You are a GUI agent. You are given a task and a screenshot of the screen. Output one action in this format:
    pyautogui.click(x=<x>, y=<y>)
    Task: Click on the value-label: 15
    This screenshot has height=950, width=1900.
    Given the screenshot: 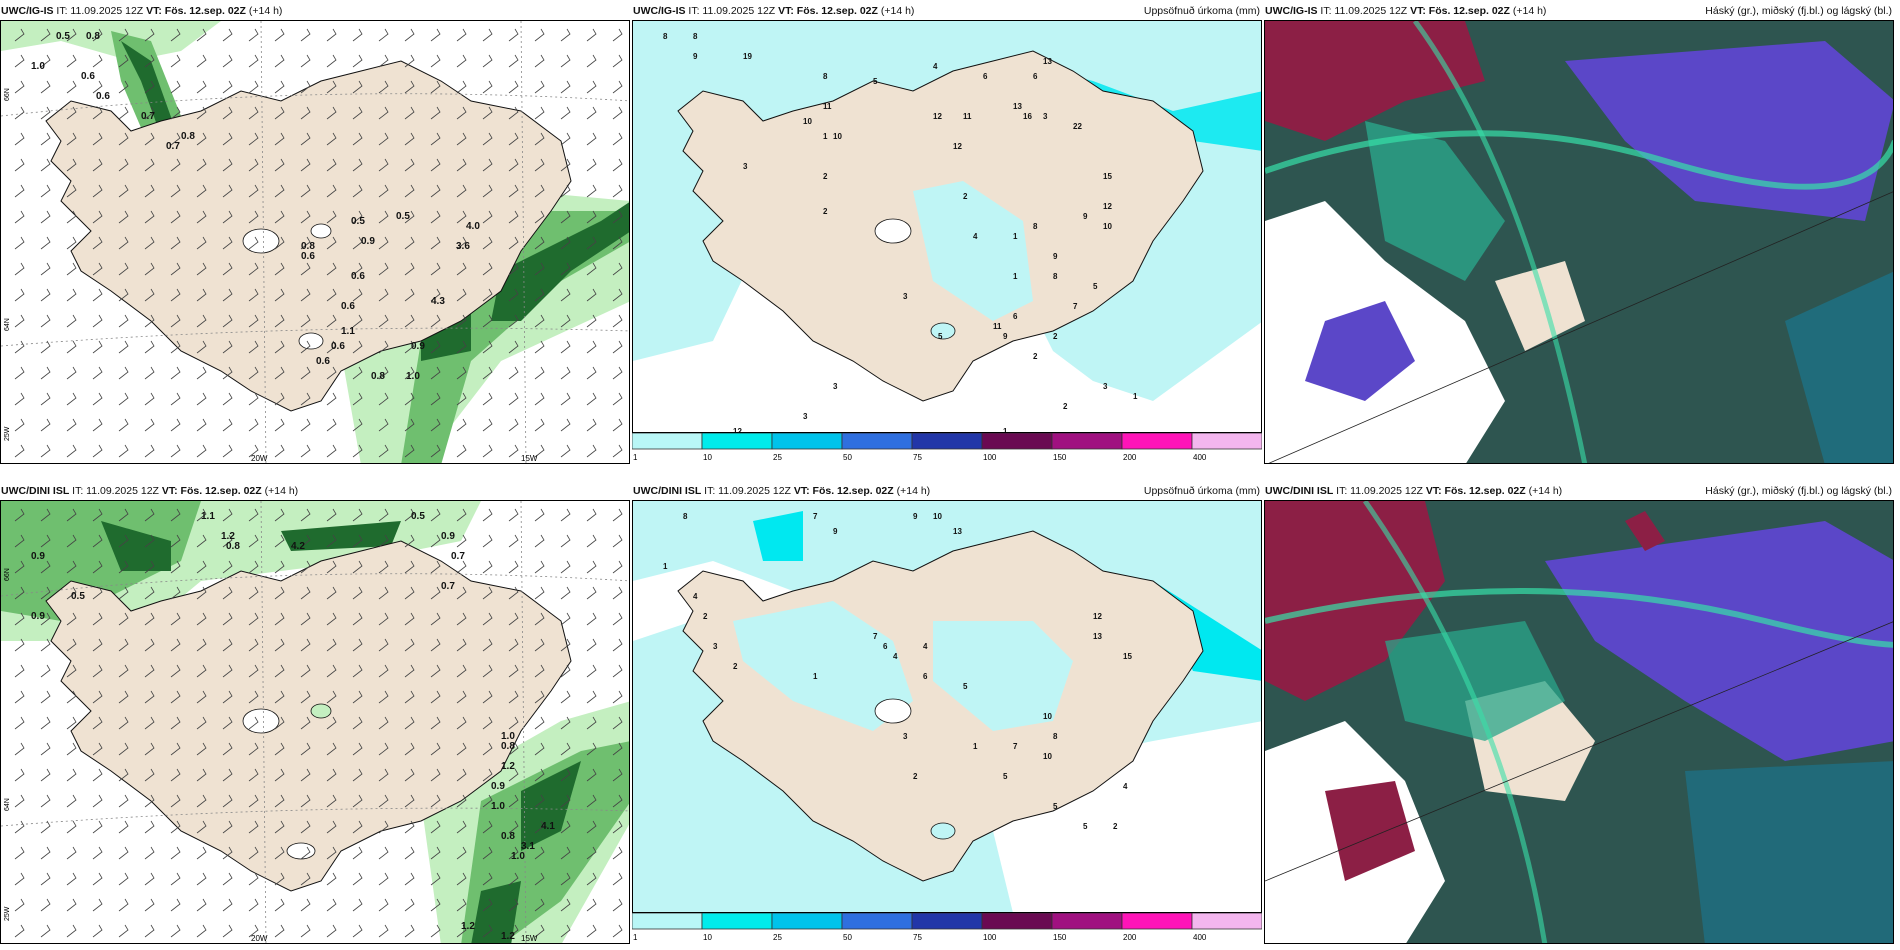 What is the action you would take?
    pyautogui.click(x=1107, y=176)
    